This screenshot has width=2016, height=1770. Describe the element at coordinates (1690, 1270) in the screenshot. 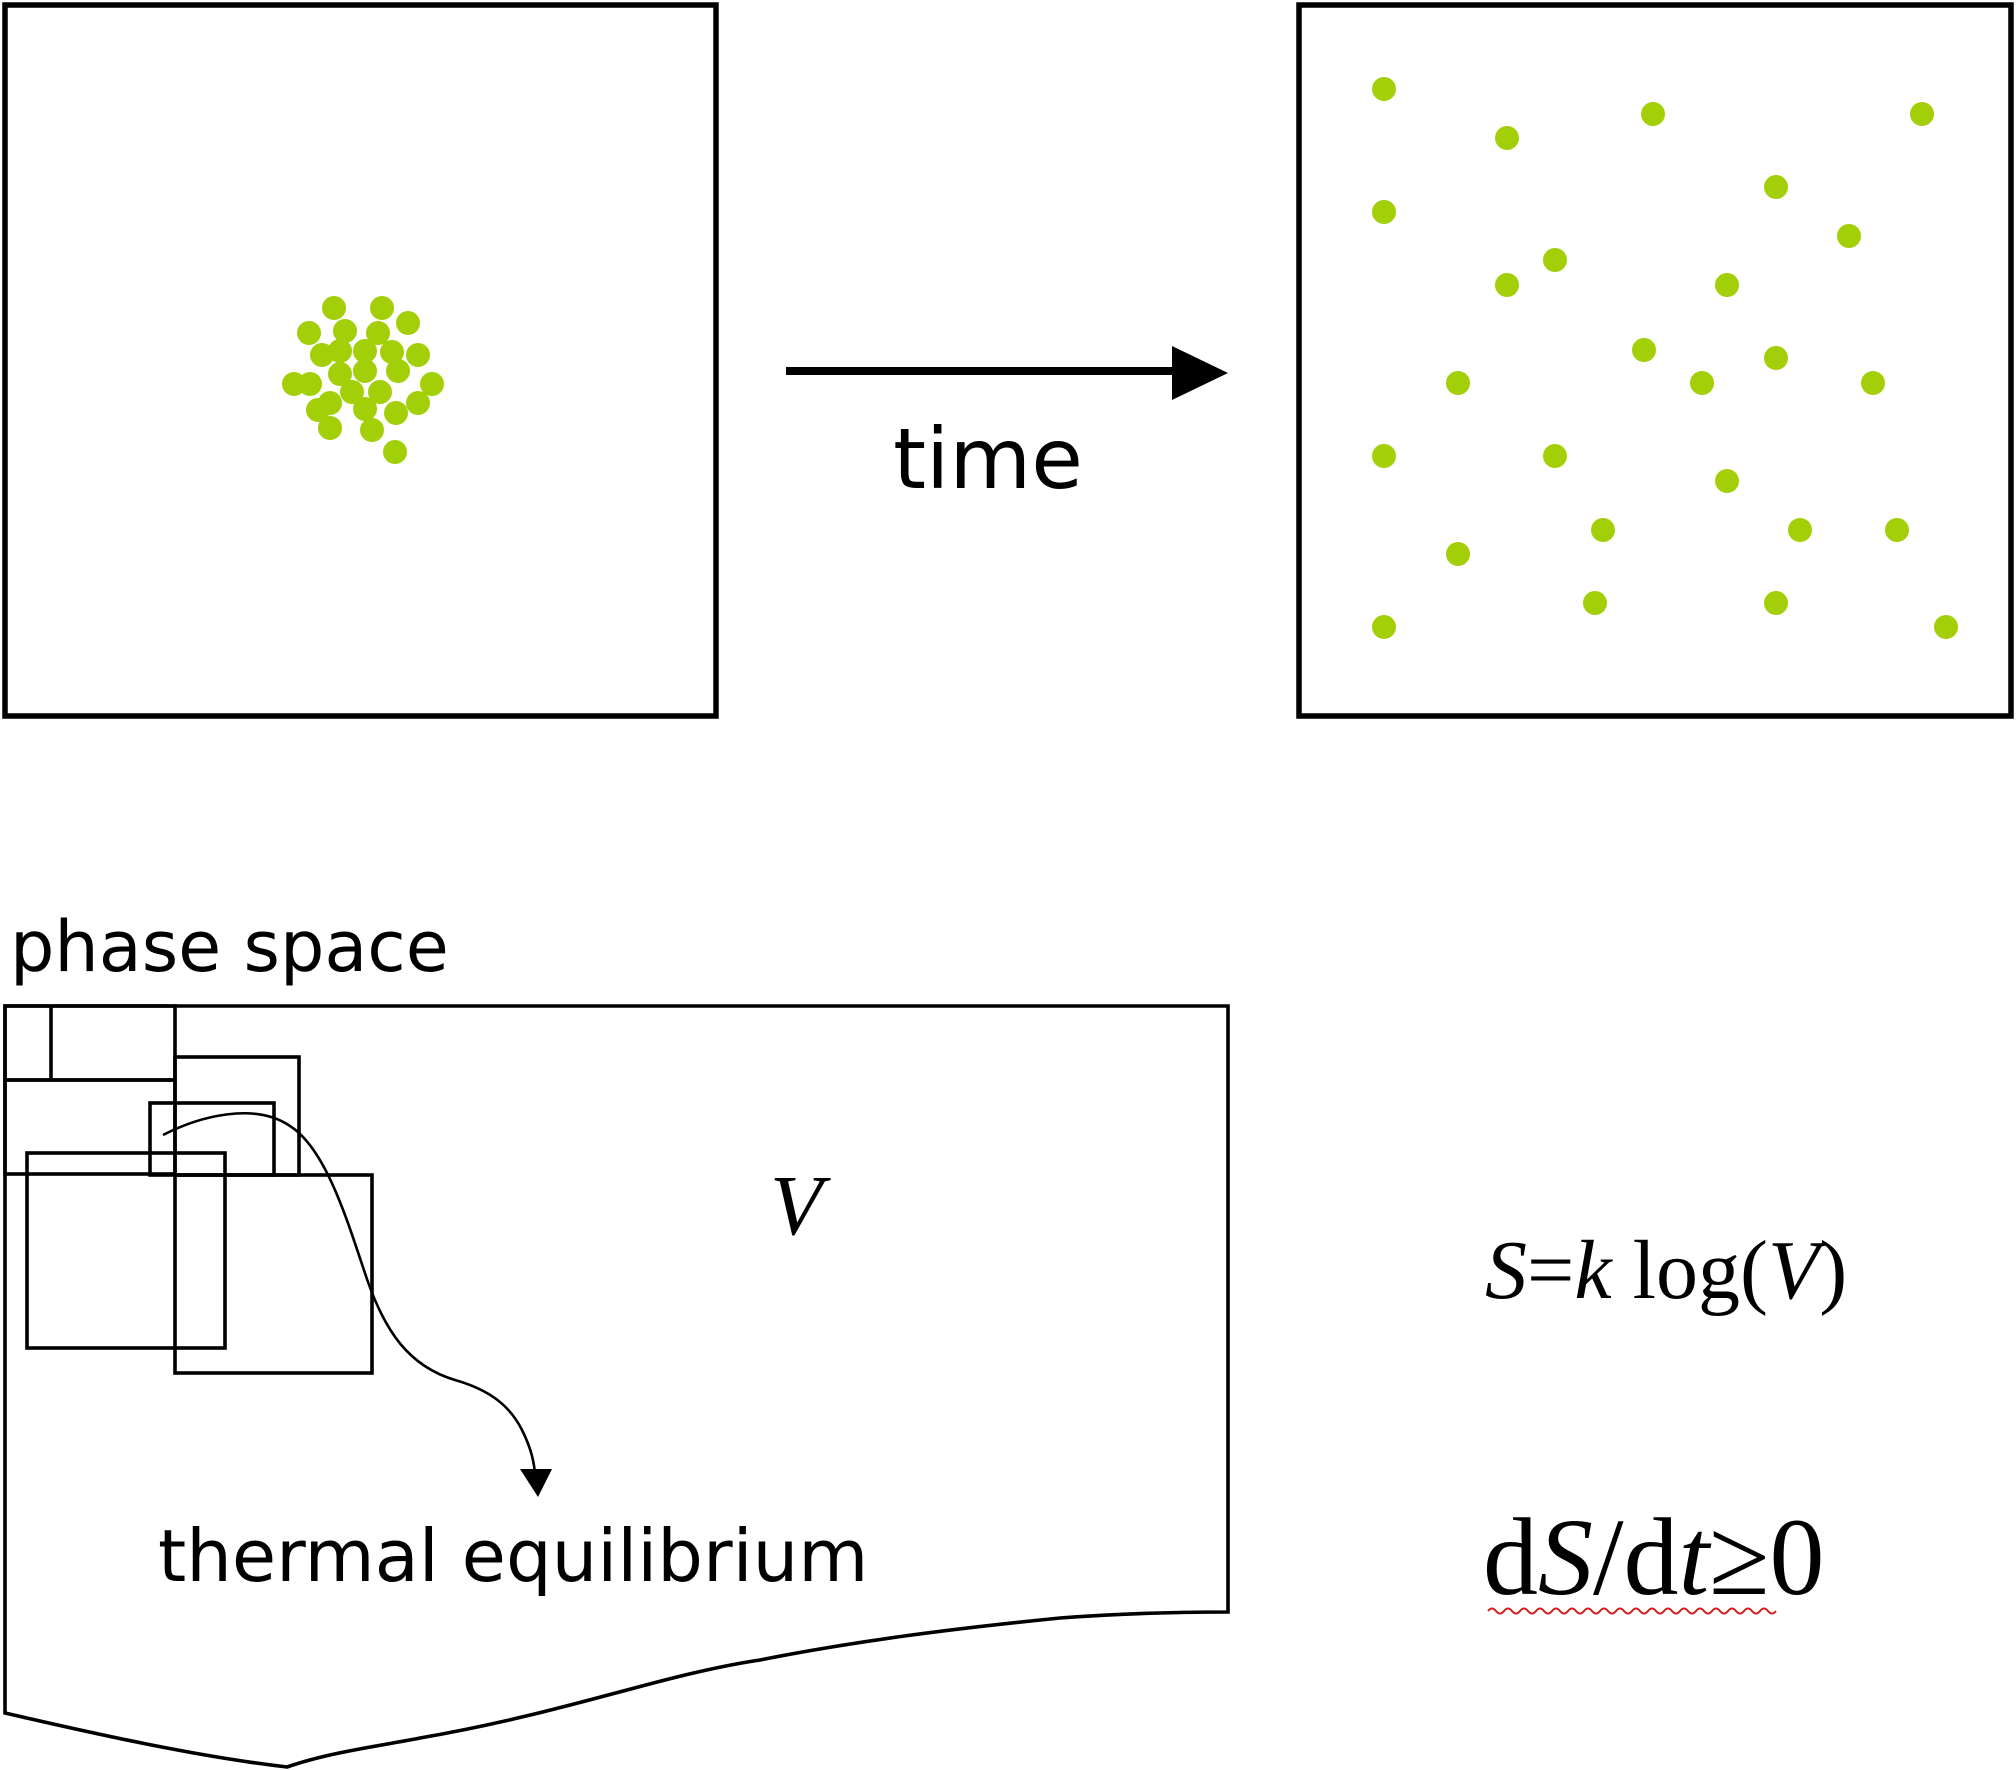

I see `log-function: log(` at that location.